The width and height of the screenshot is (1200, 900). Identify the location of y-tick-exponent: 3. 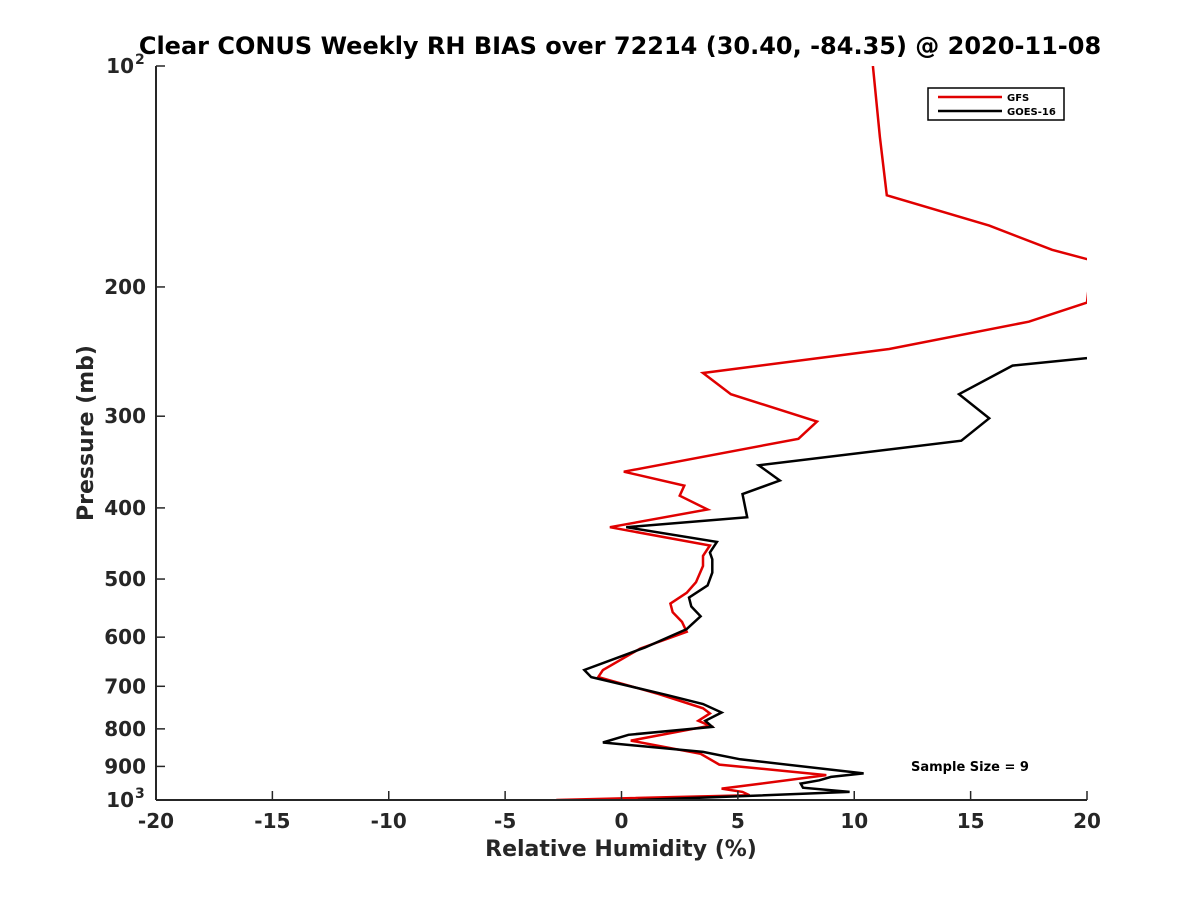
(140, 794).